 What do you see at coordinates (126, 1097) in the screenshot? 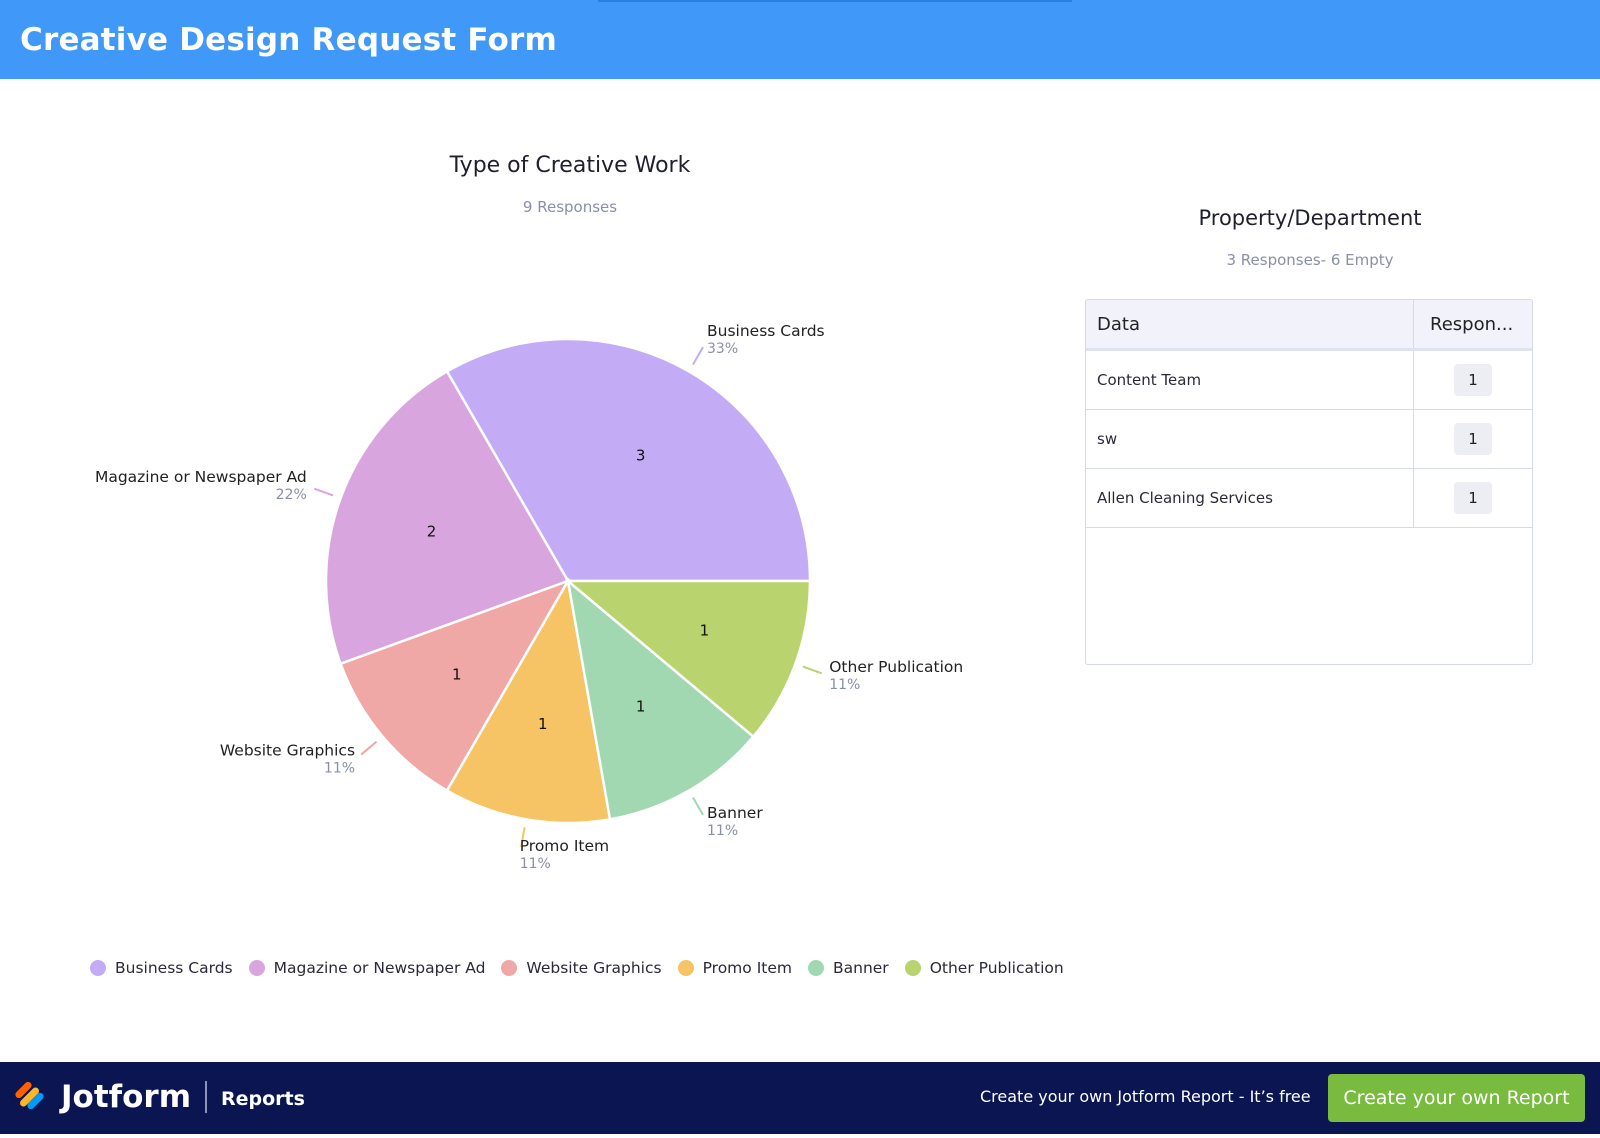
I see `brand-name: Jotform` at bounding box center [126, 1097].